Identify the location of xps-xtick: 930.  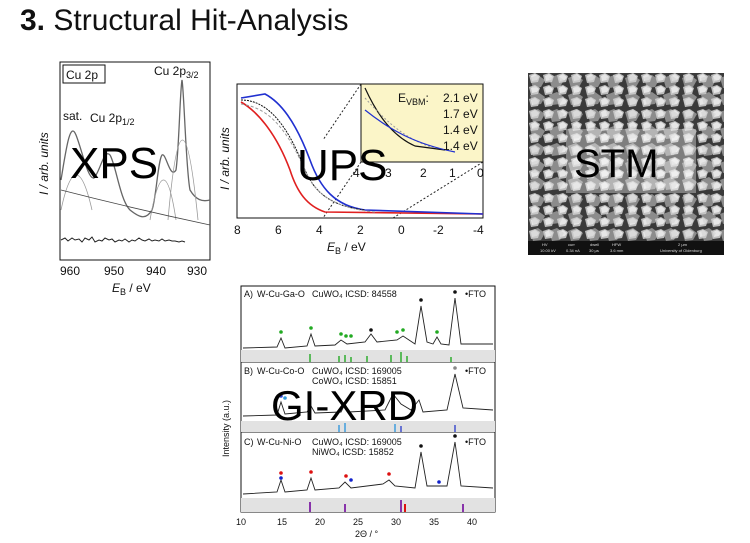
(197, 271).